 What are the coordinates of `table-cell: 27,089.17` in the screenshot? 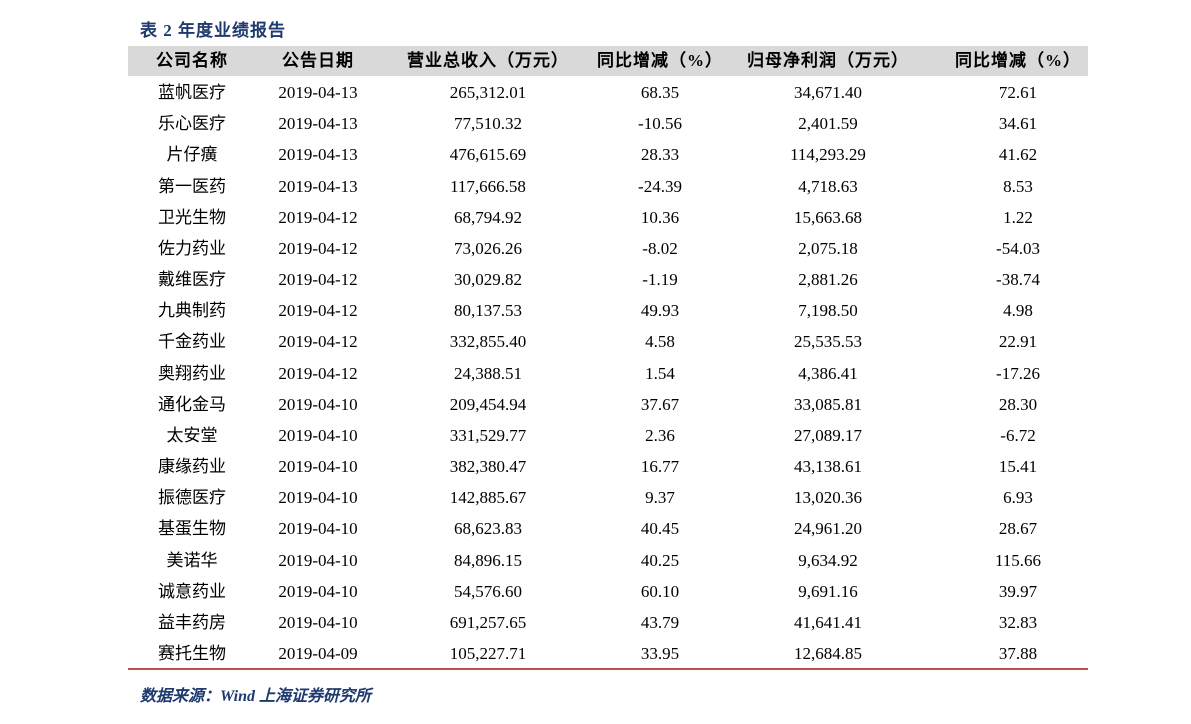 It's located at (828, 435).